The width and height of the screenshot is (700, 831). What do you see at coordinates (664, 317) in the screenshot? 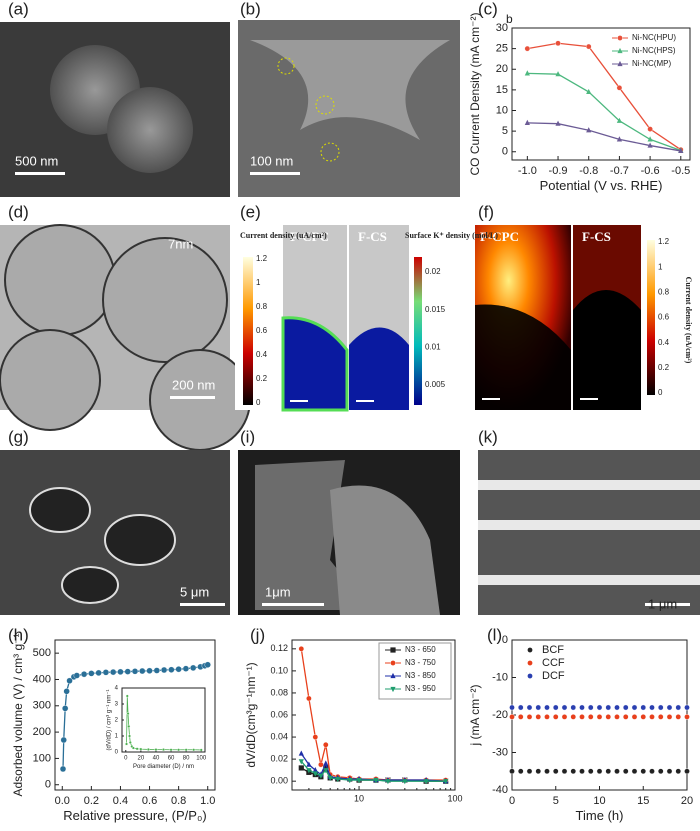
I see `colorbar-tick-label: 0.6` at bounding box center [664, 317].